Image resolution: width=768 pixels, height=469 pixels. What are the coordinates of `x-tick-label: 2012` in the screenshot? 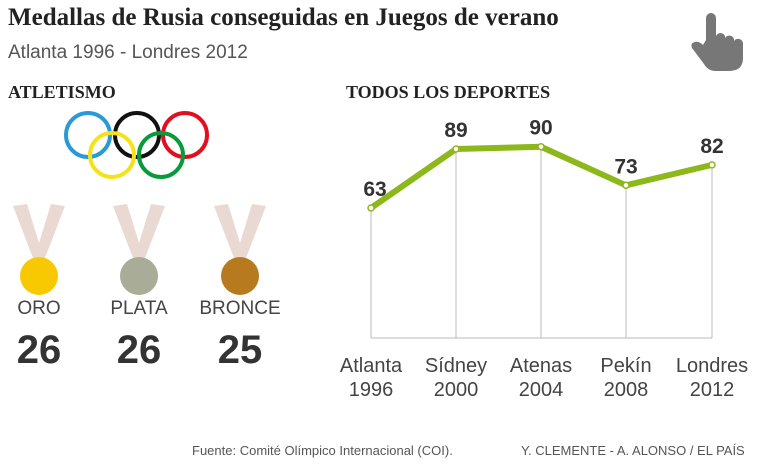 It's located at (712, 390).